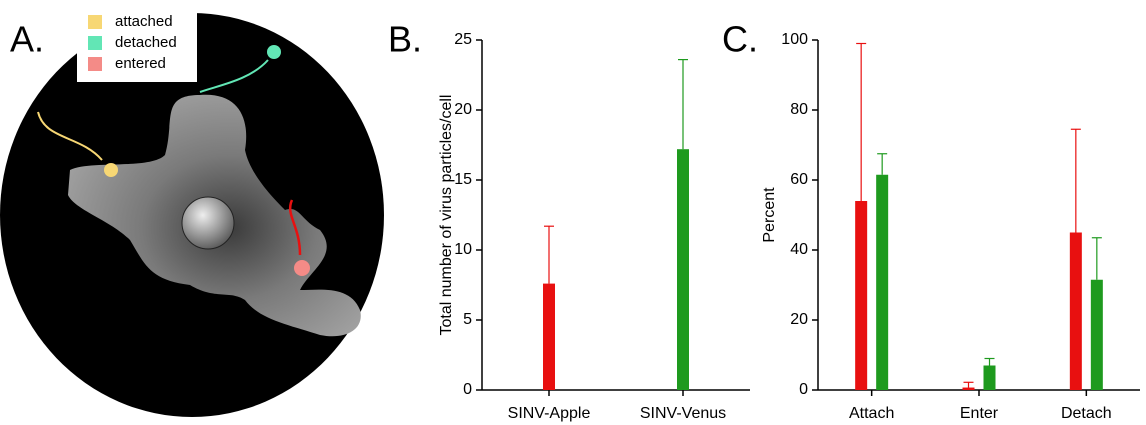  What do you see at coordinates (146, 42) in the screenshot?
I see `legend-label: detached` at bounding box center [146, 42].